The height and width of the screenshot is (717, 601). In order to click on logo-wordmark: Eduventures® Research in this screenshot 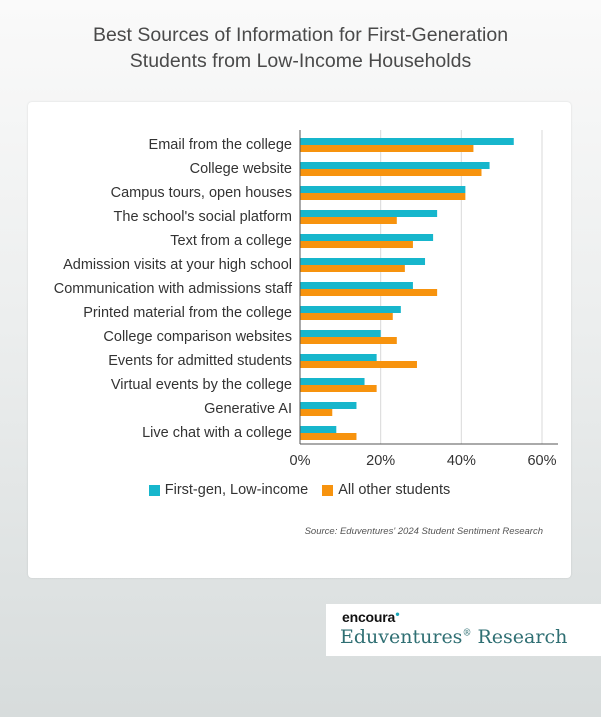, I will do `click(453, 637)`.